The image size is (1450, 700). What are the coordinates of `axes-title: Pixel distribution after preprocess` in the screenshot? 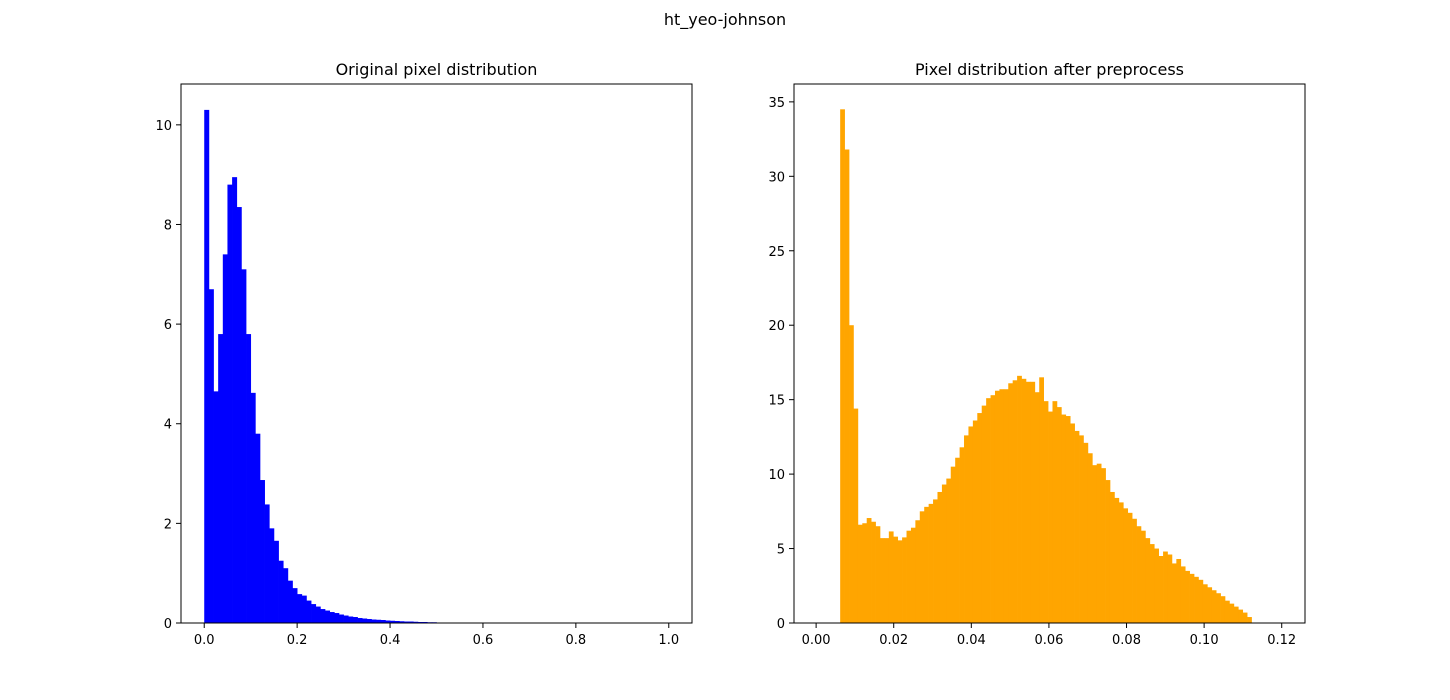 It's located at (1049, 69).